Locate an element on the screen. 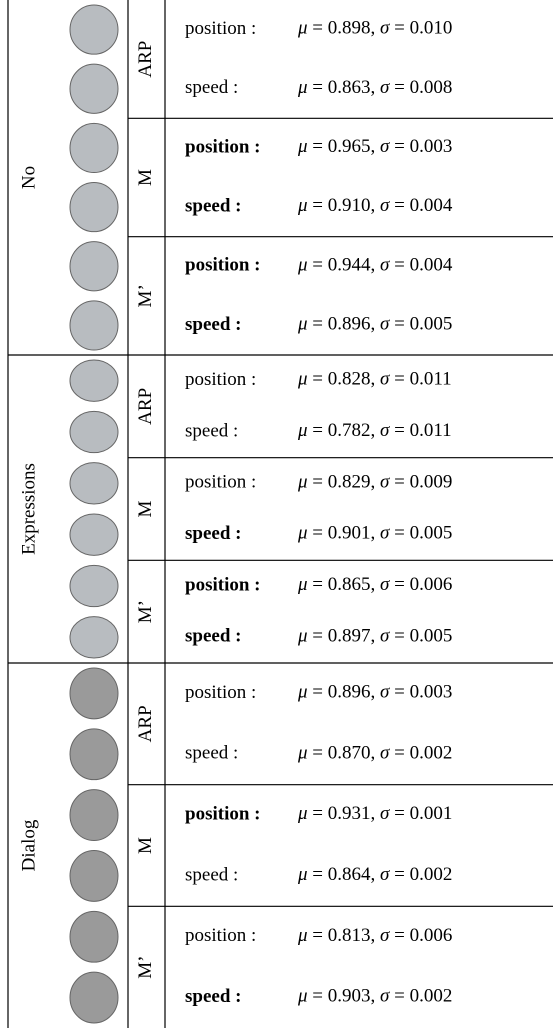 This screenshot has height=1028, width=553. metric-value: μ = 0.896, σ = 0.005 is located at coordinates (374, 324).